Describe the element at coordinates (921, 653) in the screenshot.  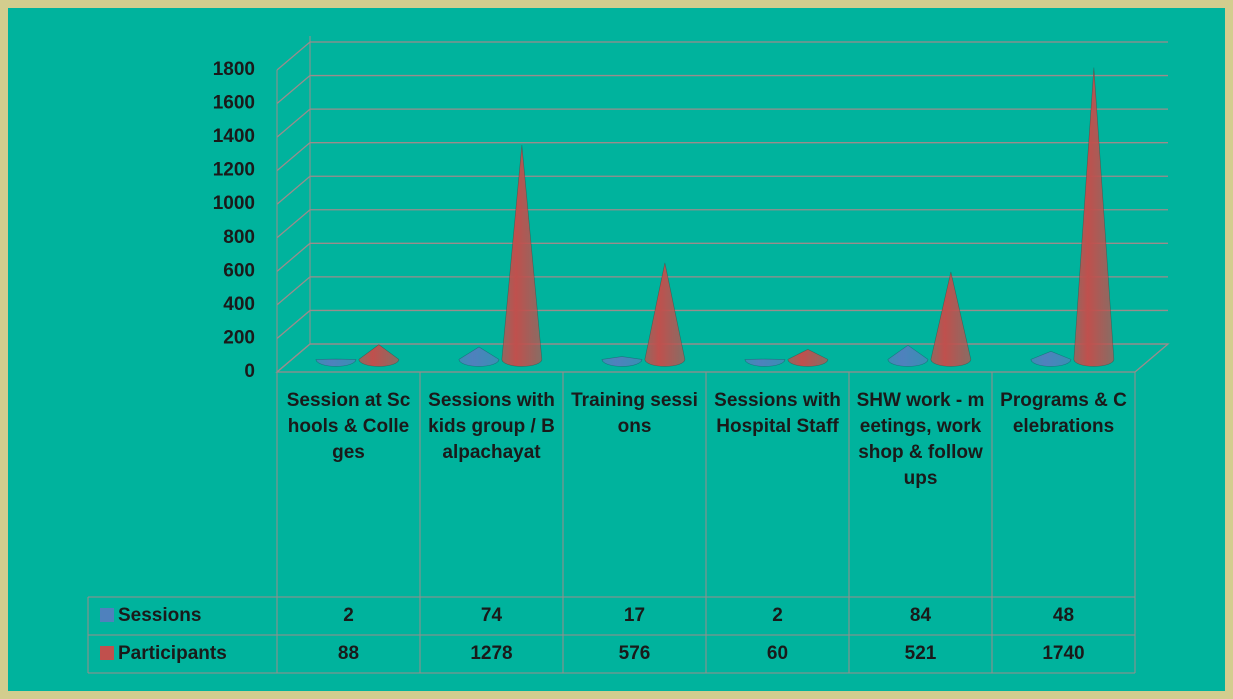
I see `table-value: 521` at that location.